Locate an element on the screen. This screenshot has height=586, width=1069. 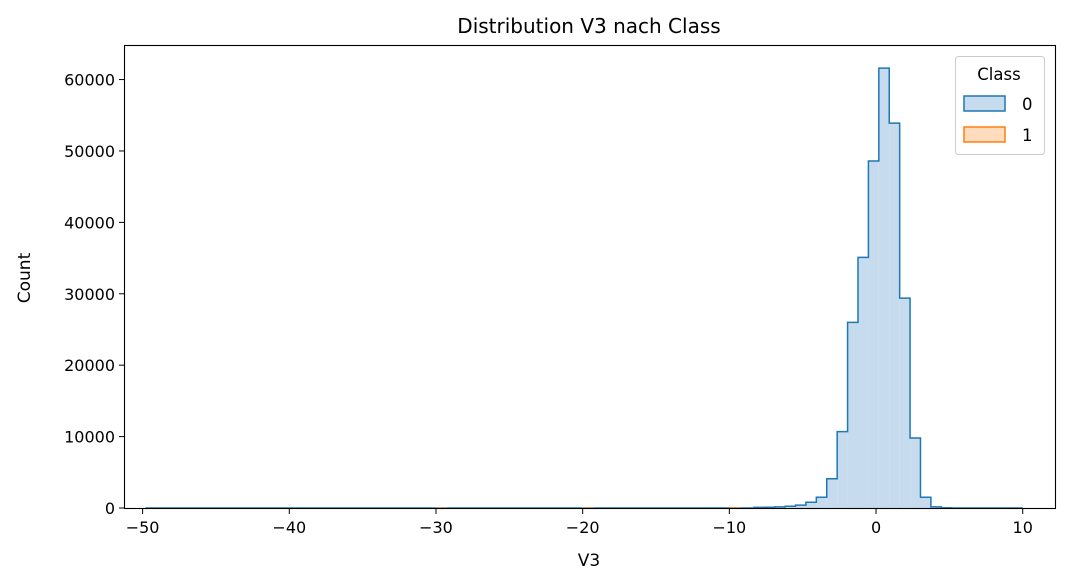
y-axis-title: Count is located at coordinates (25, 277).